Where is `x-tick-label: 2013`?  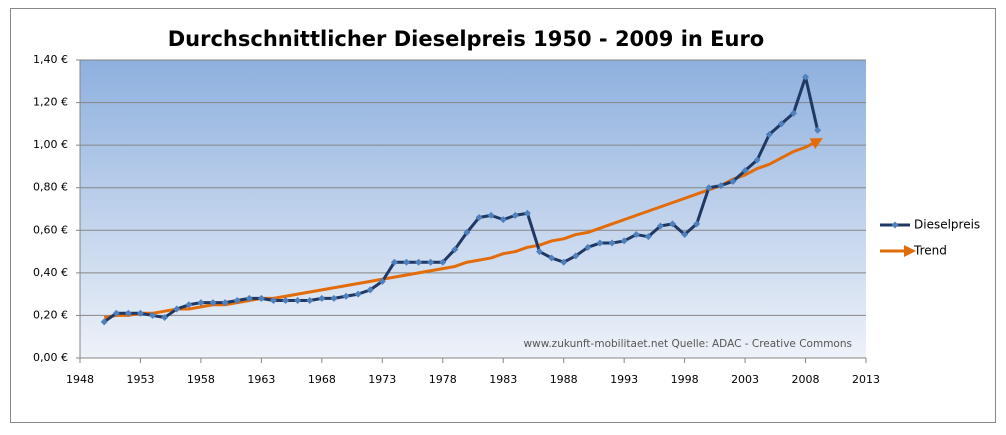 x-tick-label: 2013 is located at coordinates (866, 379).